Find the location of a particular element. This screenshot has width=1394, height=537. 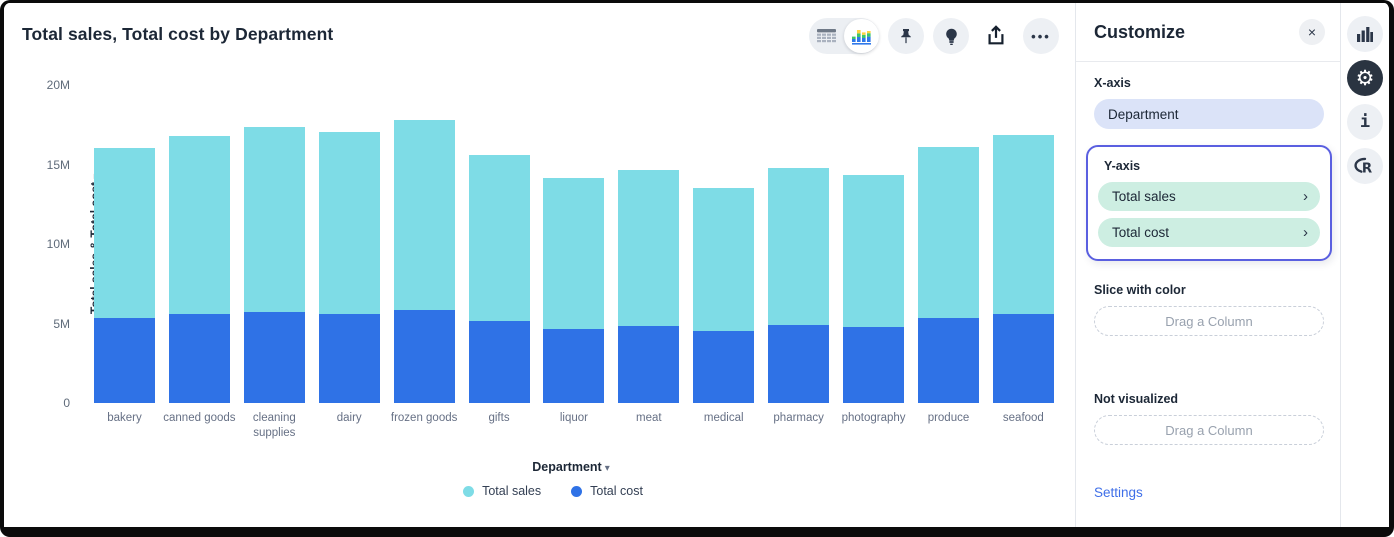

y-tick-label: 5M is located at coordinates (61, 323).